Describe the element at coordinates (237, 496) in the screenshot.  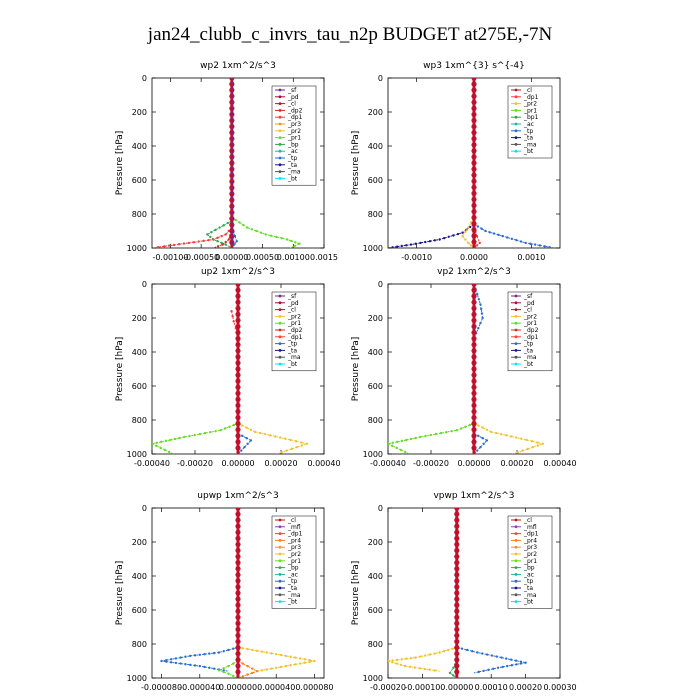
I see `panel-title: upwp 1xm^2/s^3` at that location.